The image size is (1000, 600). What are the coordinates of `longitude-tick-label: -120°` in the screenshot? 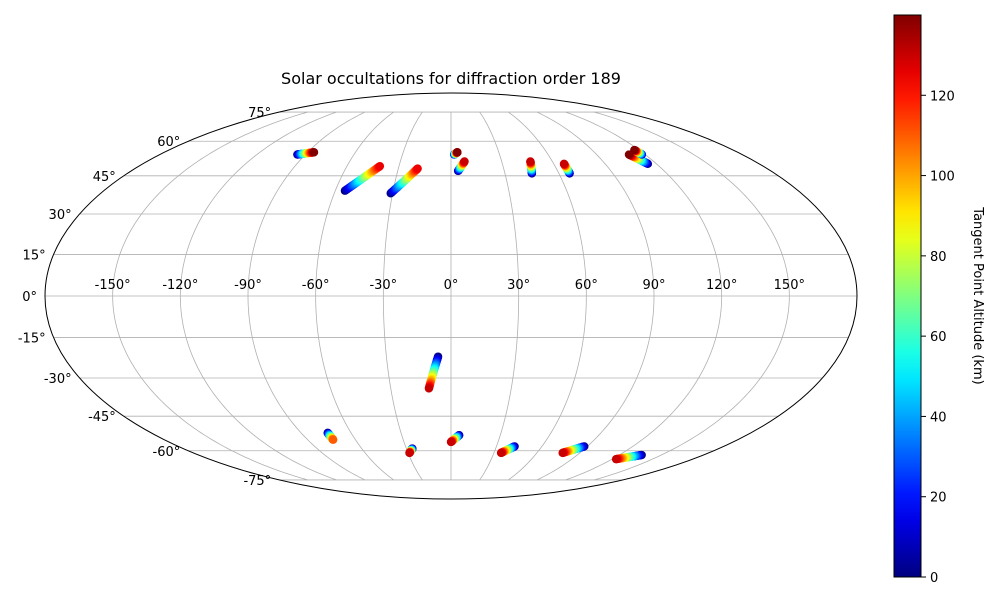 It's located at (180, 285).